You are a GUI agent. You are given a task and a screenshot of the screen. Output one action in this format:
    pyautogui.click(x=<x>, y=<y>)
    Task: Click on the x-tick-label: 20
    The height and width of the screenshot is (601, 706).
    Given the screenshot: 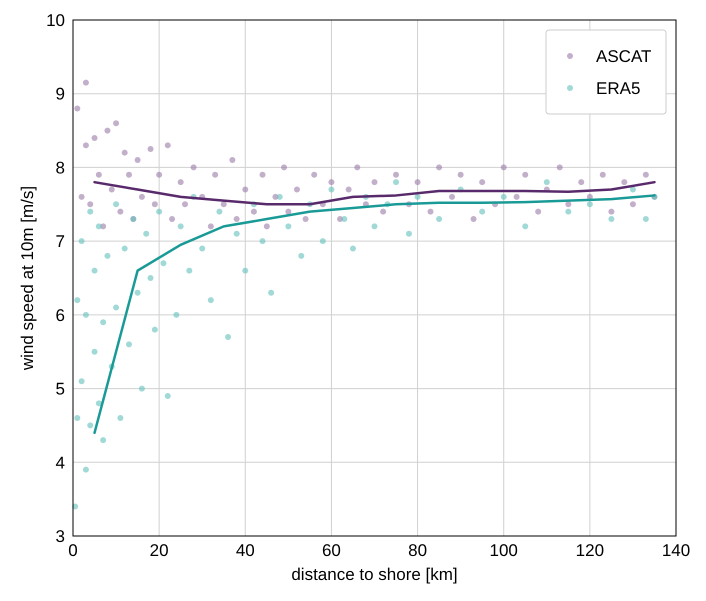 What is the action you would take?
    pyautogui.click(x=159, y=550)
    